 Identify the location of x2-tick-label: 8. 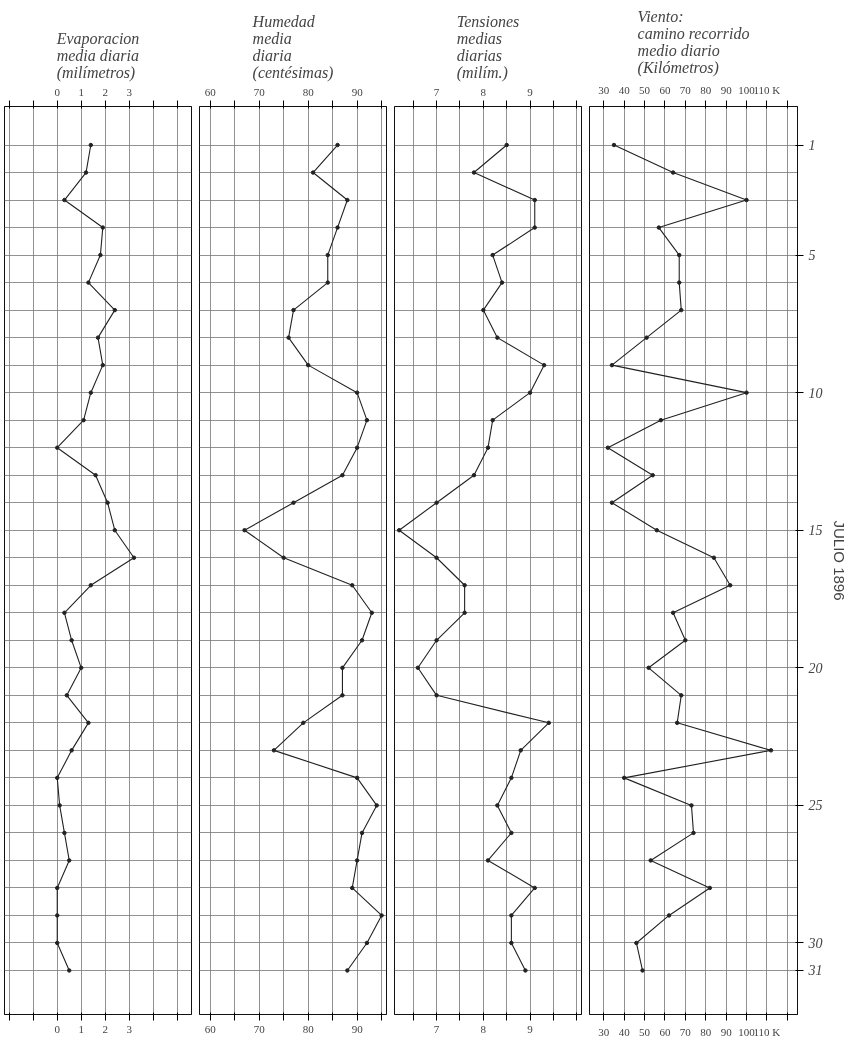
(483, 1028).